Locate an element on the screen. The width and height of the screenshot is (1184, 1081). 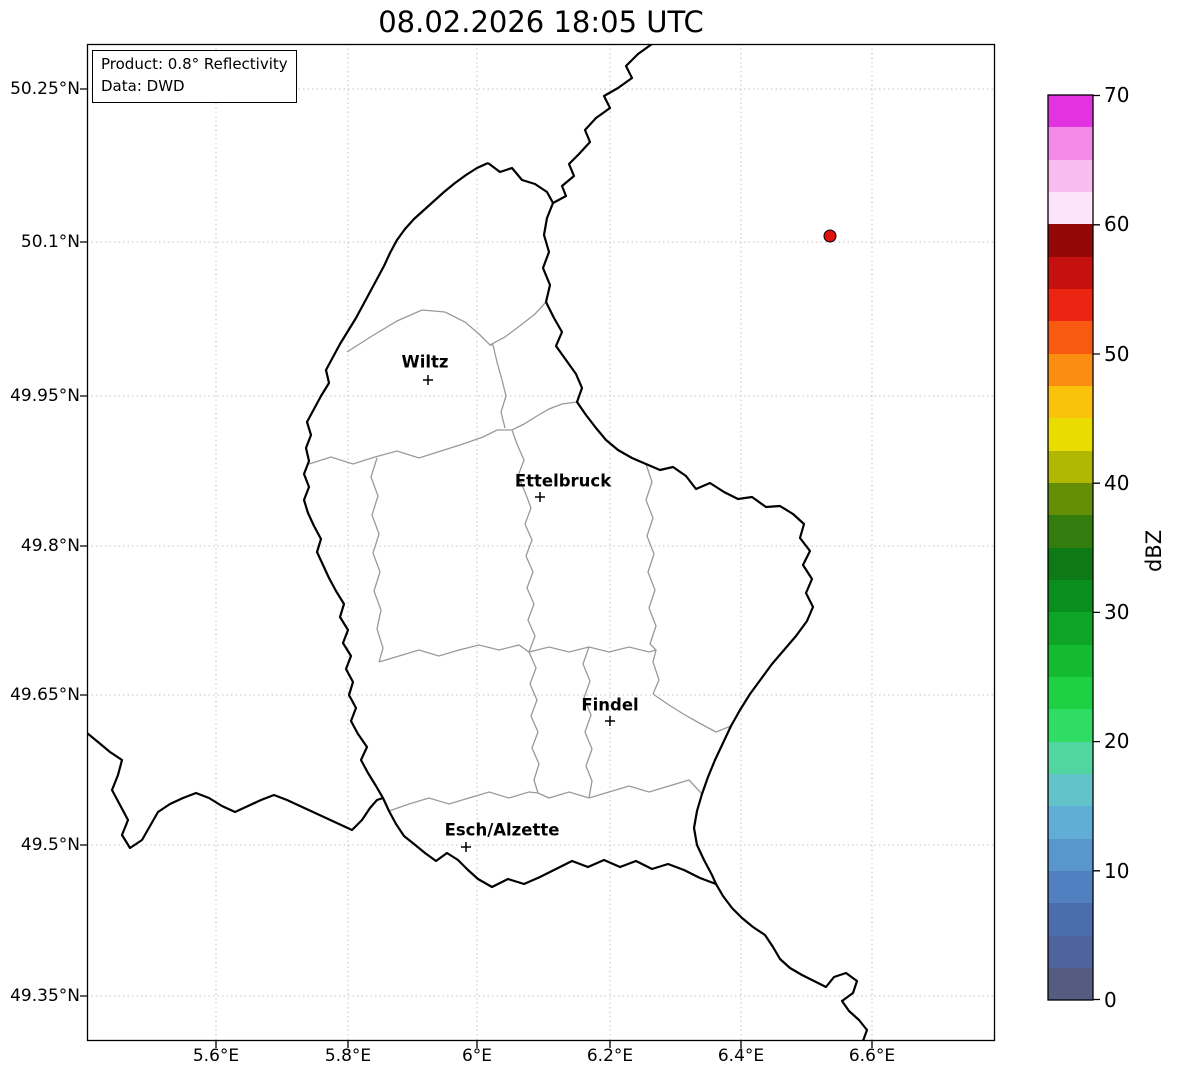
x-tick-label: 6.6°E is located at coordinates (872, 1056).